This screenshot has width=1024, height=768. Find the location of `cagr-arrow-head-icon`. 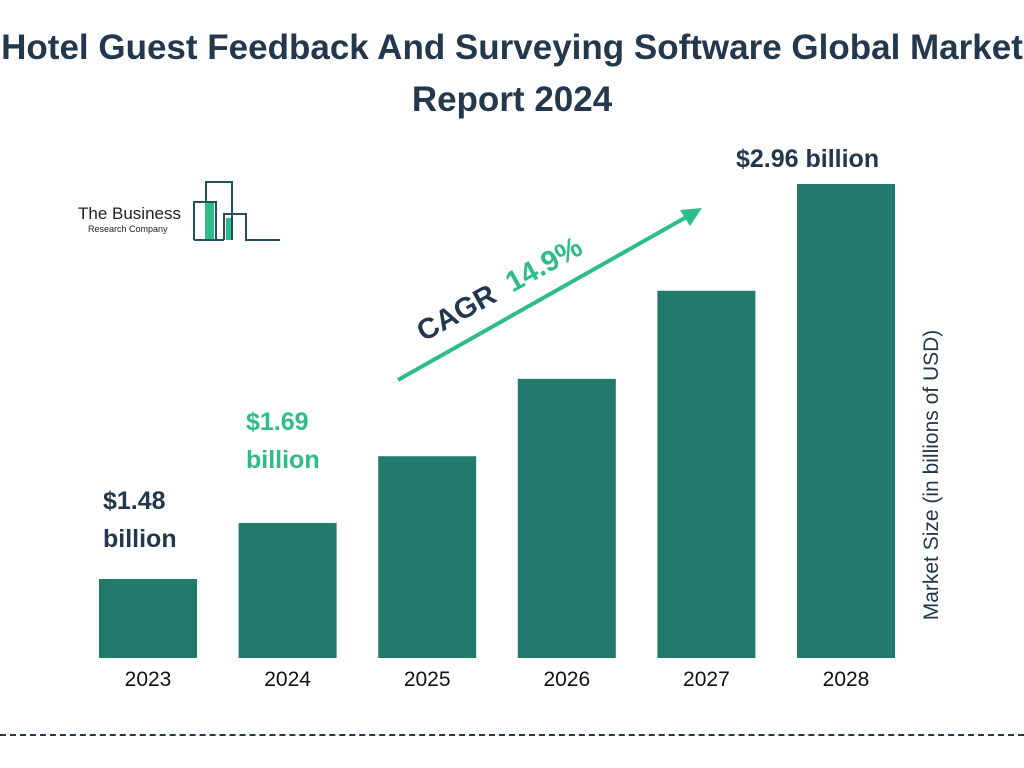

cagr-arrow-head-icon is located at coordinates (691, 217).